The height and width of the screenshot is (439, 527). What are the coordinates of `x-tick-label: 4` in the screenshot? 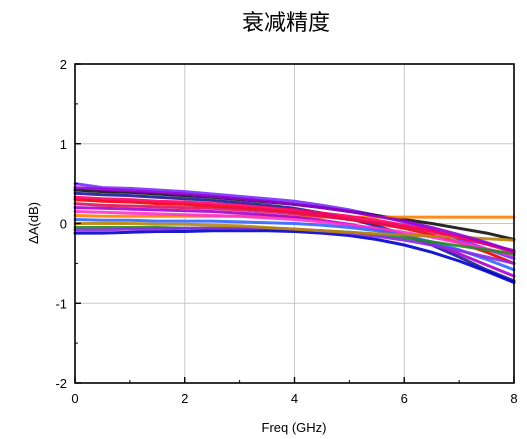 It's located at (294, 398).